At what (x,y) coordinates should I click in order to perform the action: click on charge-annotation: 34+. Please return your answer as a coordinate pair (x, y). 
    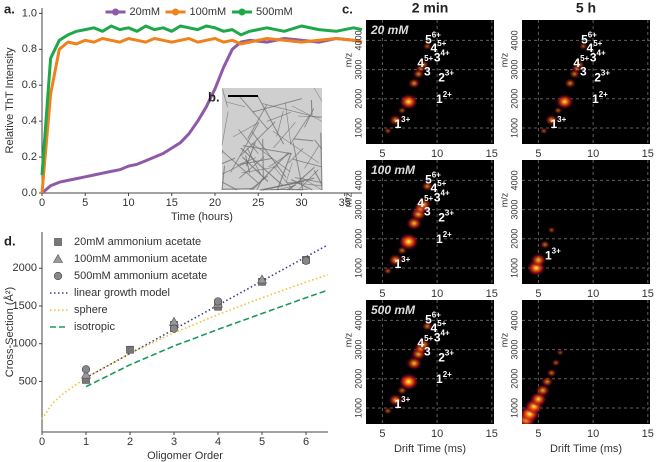
    Looking at the image, I should click on (598, 57).